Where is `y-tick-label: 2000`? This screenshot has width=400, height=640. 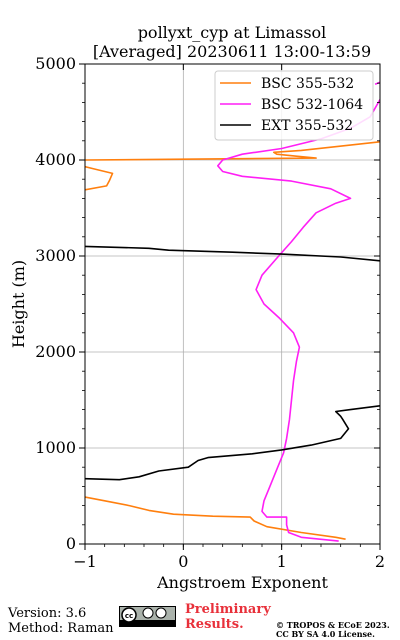 y-tick-label: 2000 is located at coordinates (55, 351).